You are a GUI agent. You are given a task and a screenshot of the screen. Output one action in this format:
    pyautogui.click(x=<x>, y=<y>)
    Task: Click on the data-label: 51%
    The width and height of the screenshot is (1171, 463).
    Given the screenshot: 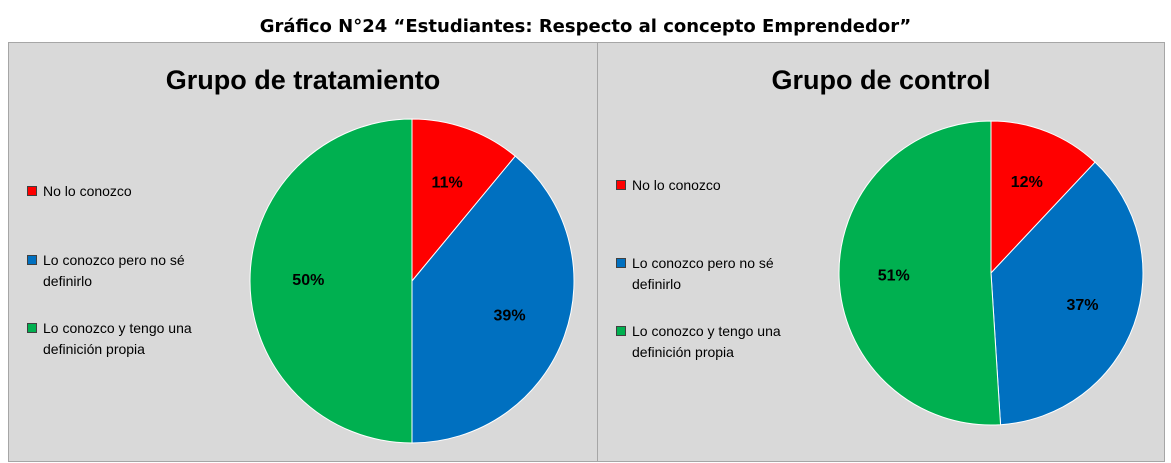 What is the action you would take?
    pyautogui.click(x=894, y=275)
    